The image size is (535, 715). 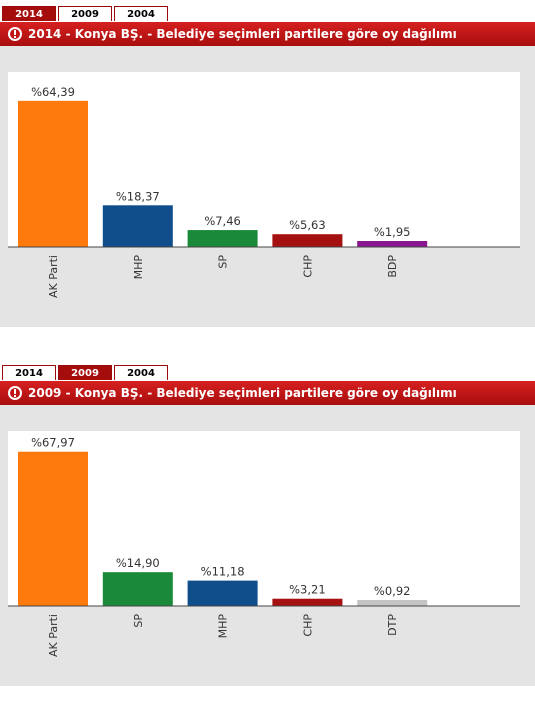 I want to click on category-label: BDP, so click(x=392, y=266).